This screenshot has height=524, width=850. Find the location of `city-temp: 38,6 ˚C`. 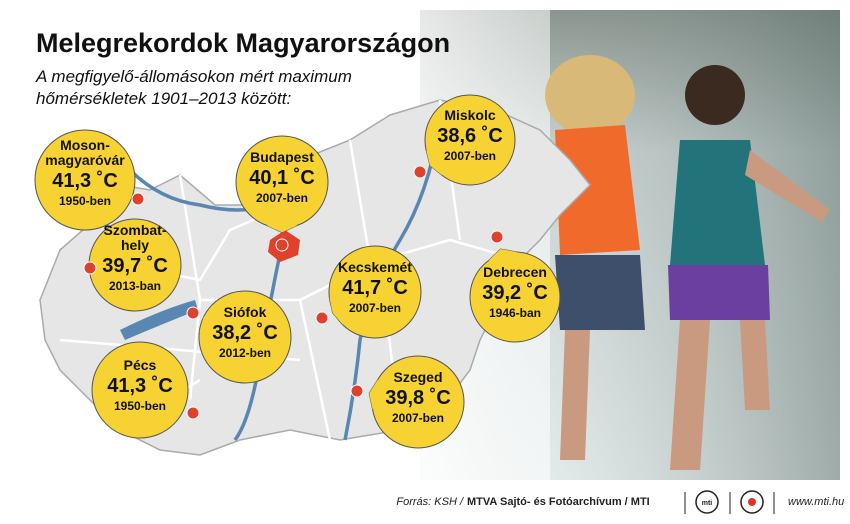

city-temp: 38,6 ˚C is located at coordinates (470, 135).